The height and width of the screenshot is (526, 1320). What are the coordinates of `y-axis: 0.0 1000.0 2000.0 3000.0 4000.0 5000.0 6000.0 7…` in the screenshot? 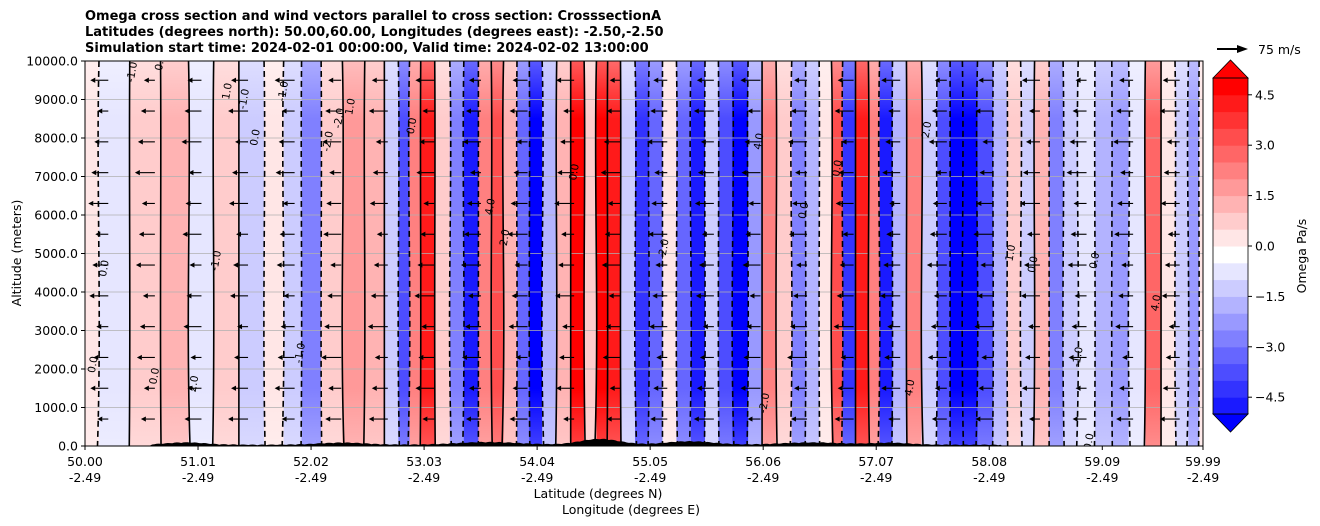 It's located at (55, 254).